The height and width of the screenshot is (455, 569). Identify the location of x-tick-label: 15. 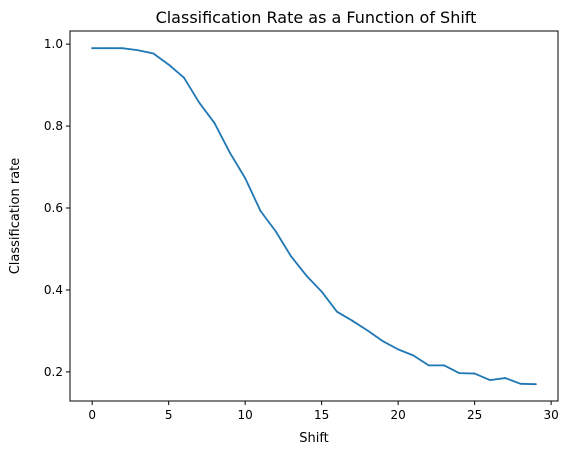
(321, 415).